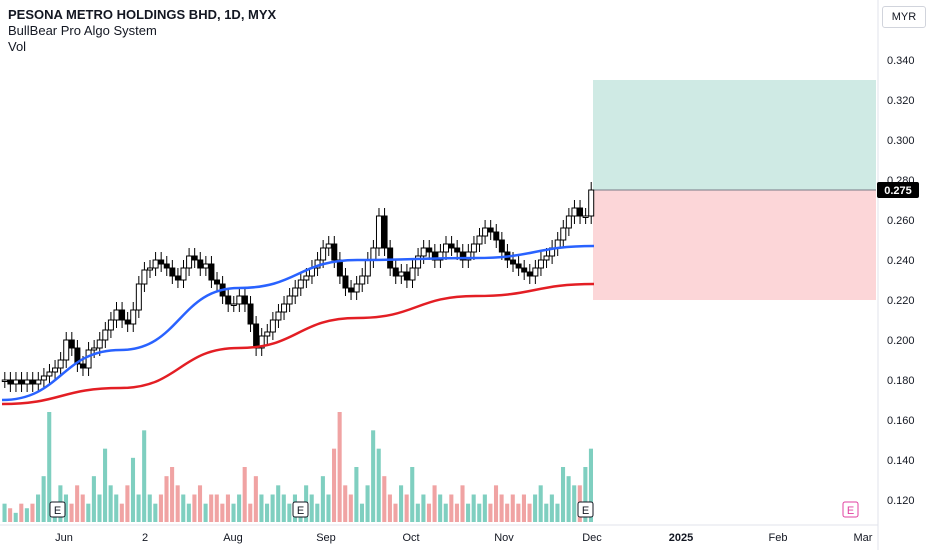  I want to click on currency-badge: MYR, so click(904, 17).